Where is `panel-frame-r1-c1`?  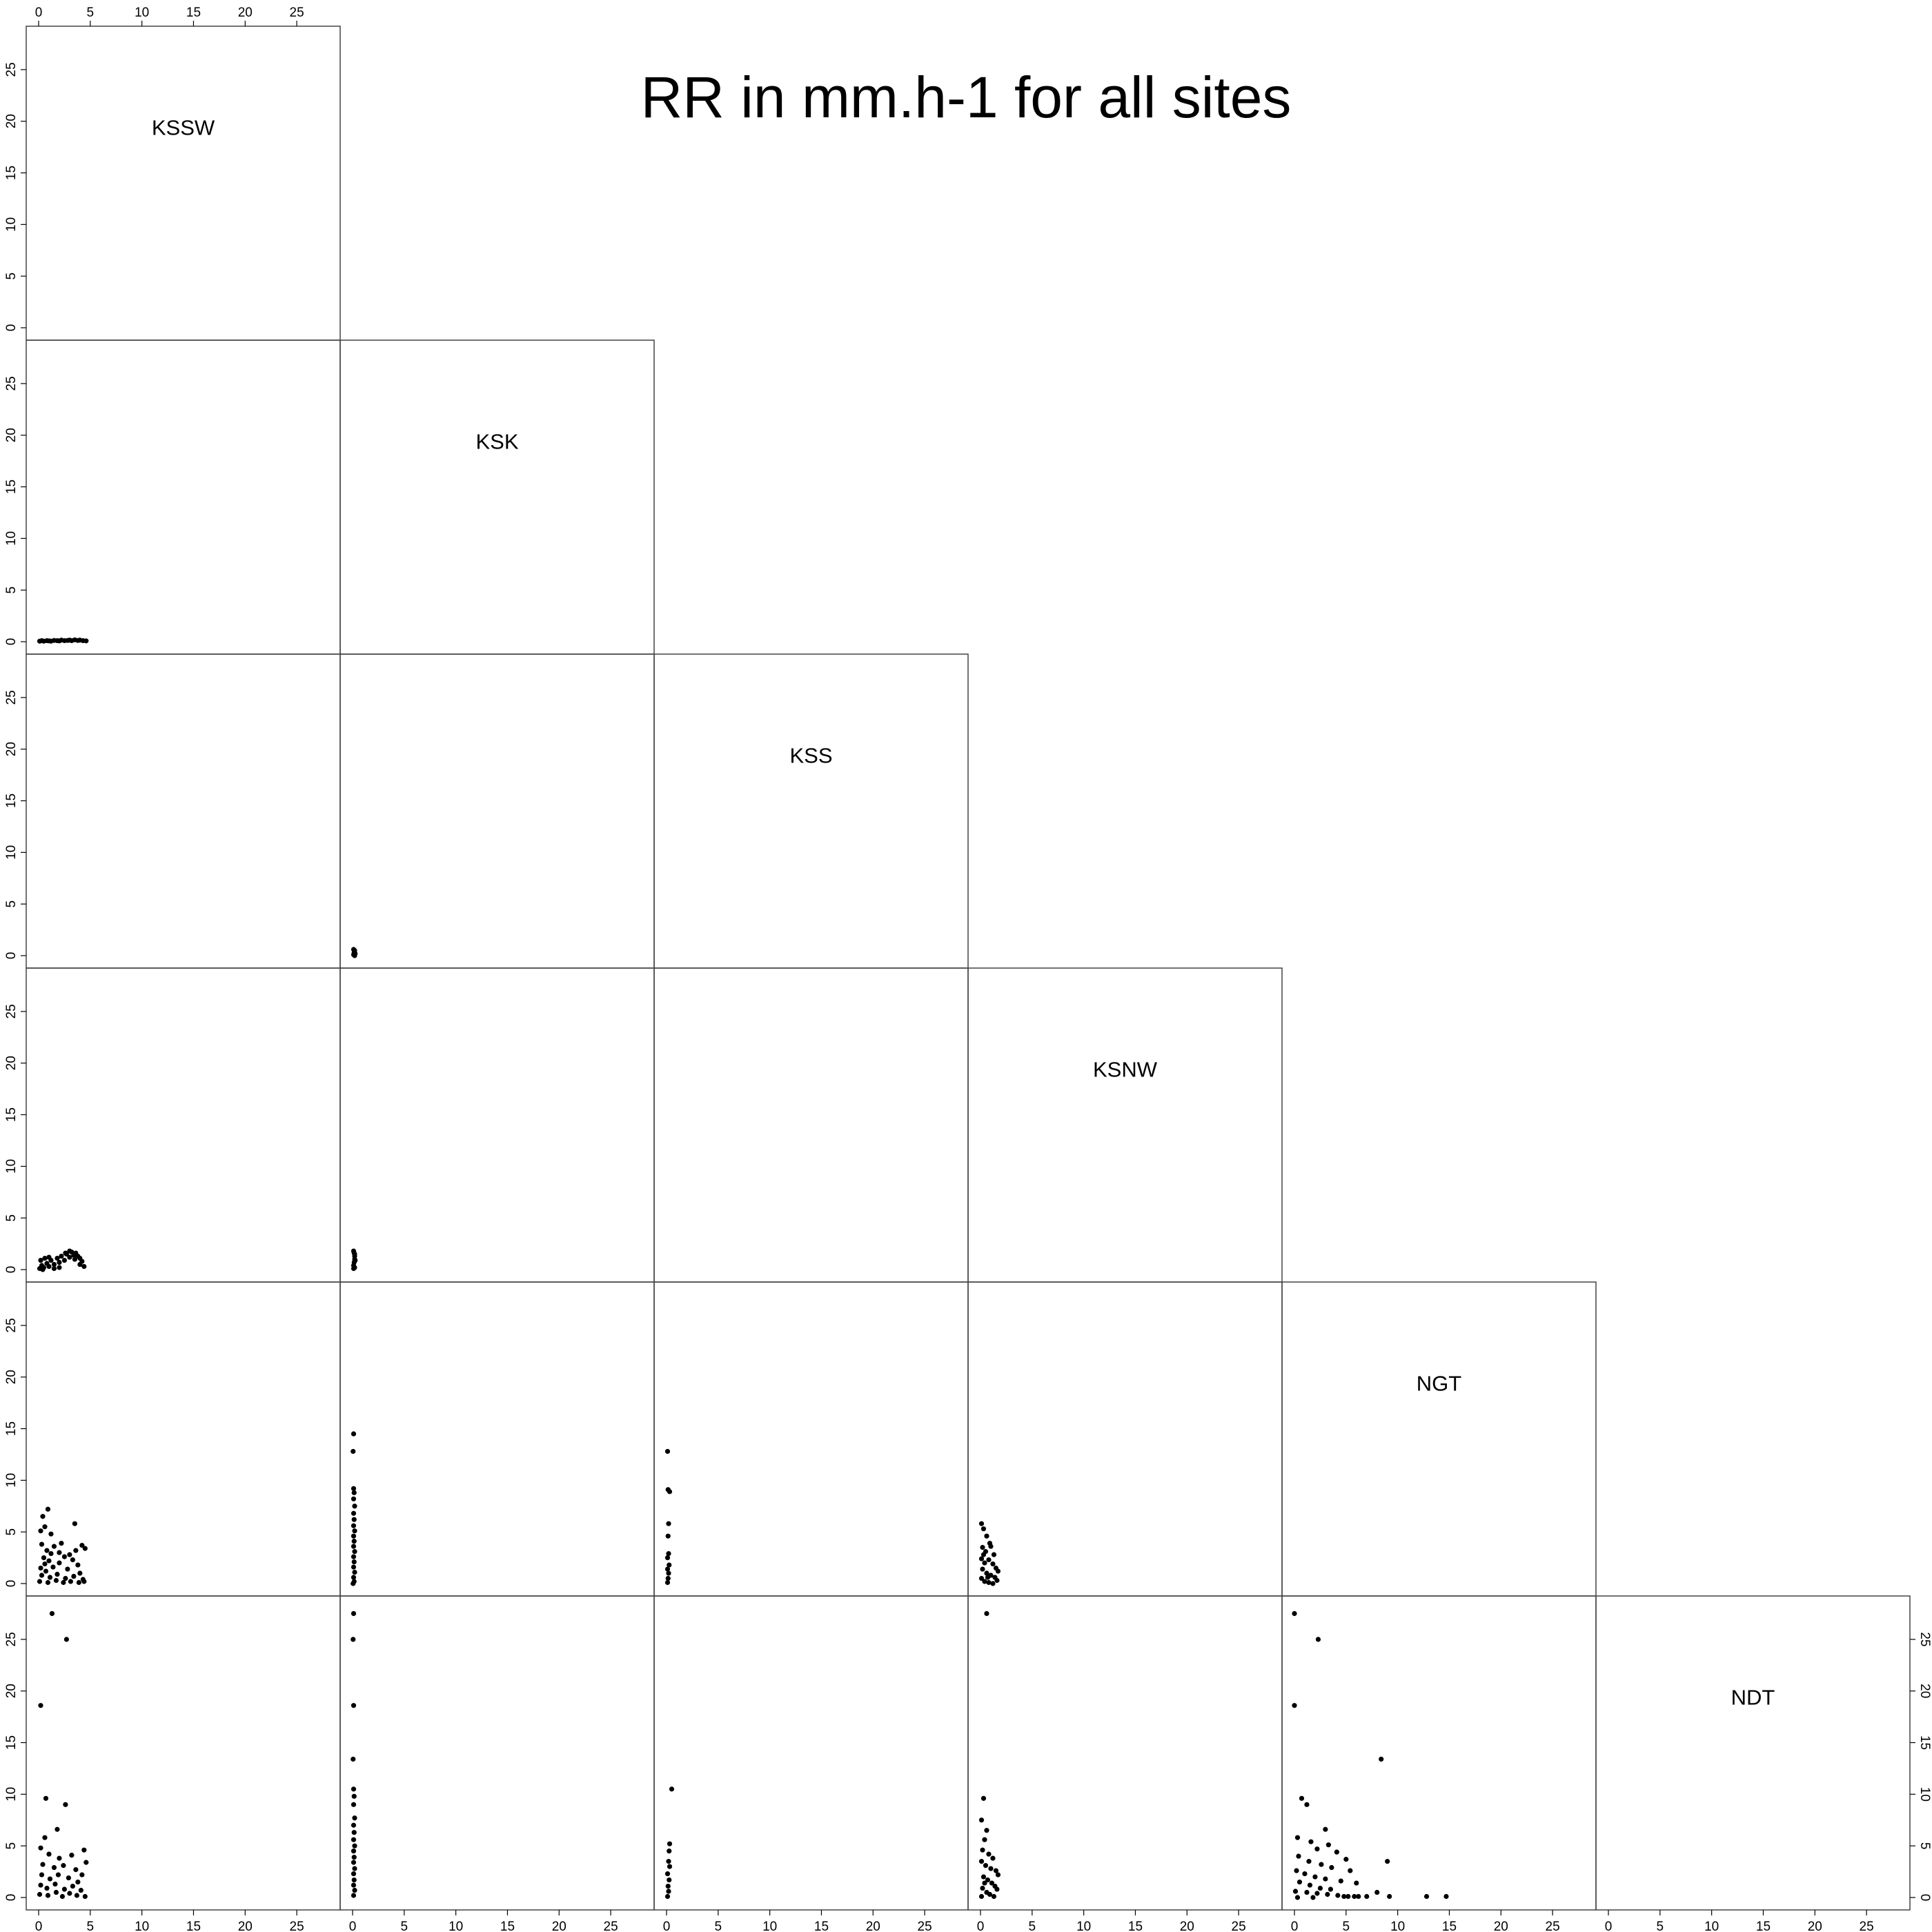
panel-frame-r1-c1 is located at coordinates (183, 183).